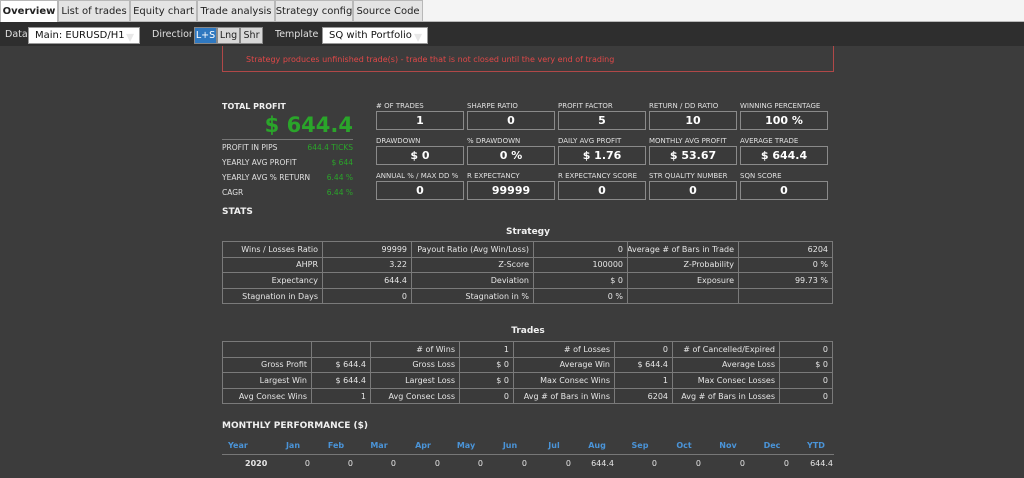 The height and width of the screenshot is (478, 1024). I want to click on table-cell: 3.22, so click(367, 265).